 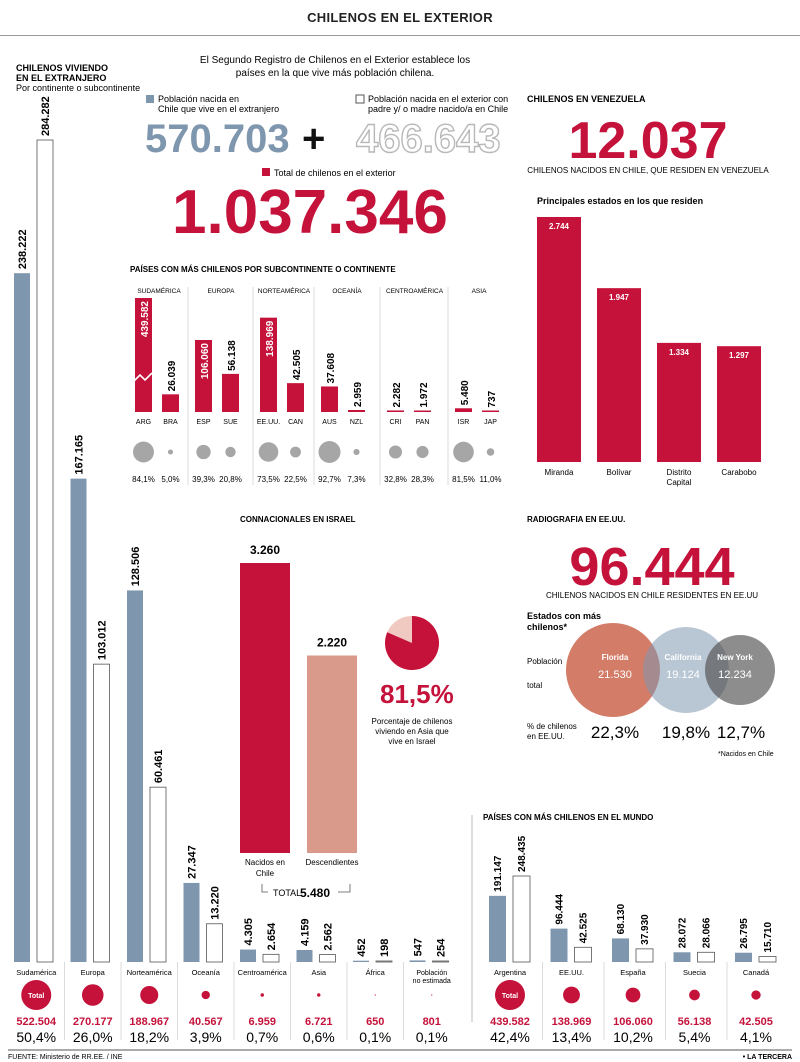 What do you see at coordinates (150, 99) in the screenshot?
I see `born-legend-swatch` at bounding box center [150, 99].